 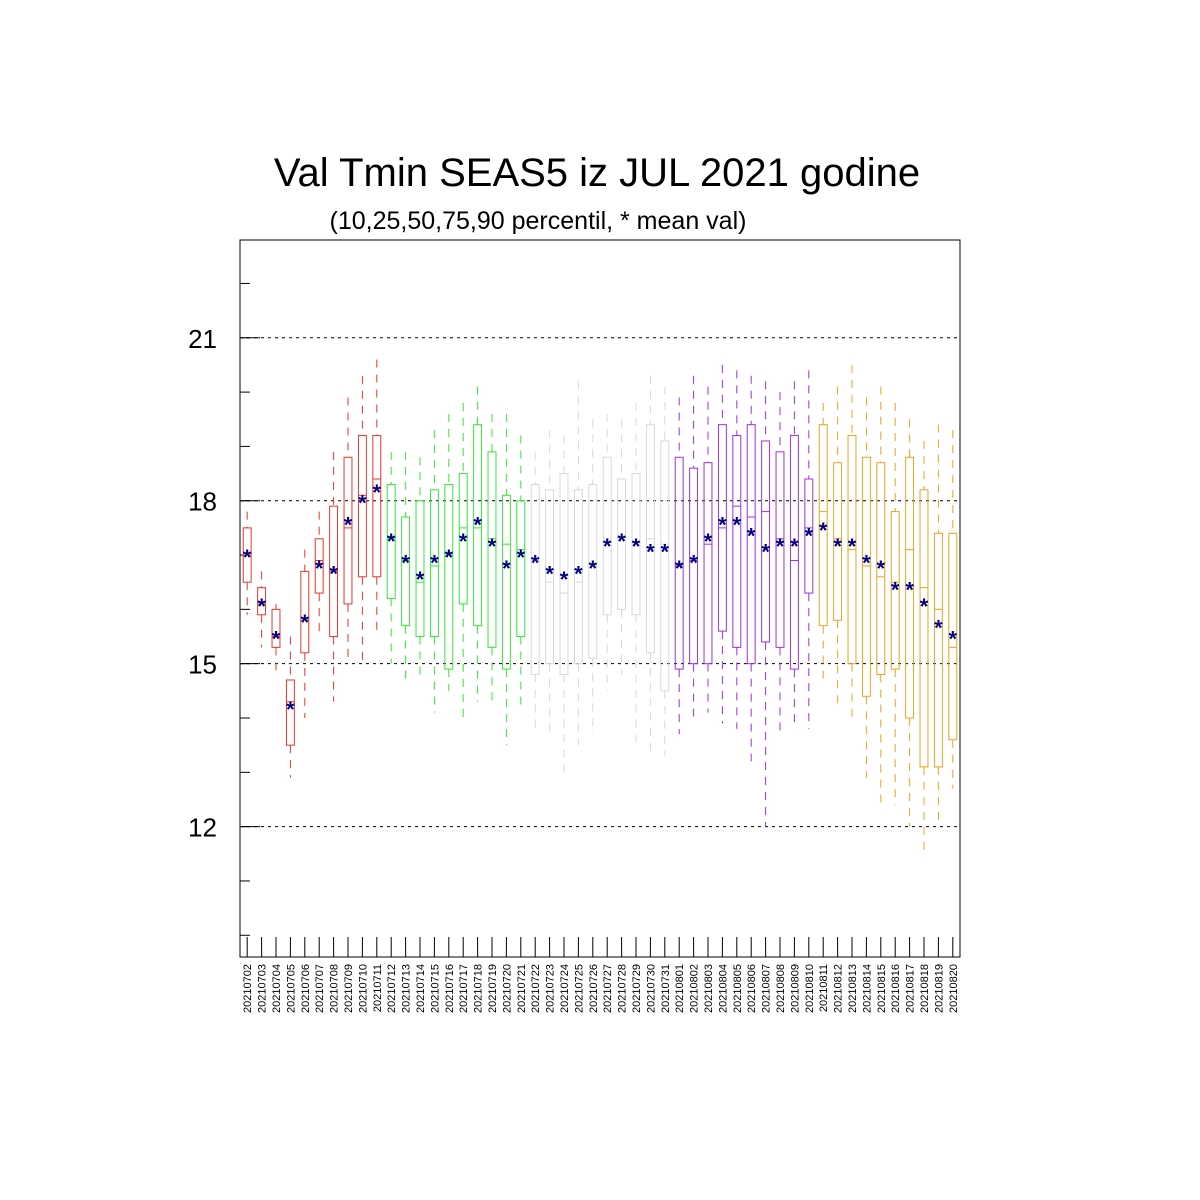 What do you see at coordinates (867, 988) in the screenshot?
I see `x-tick-label: 20210814` at bounding box center [867, 988].